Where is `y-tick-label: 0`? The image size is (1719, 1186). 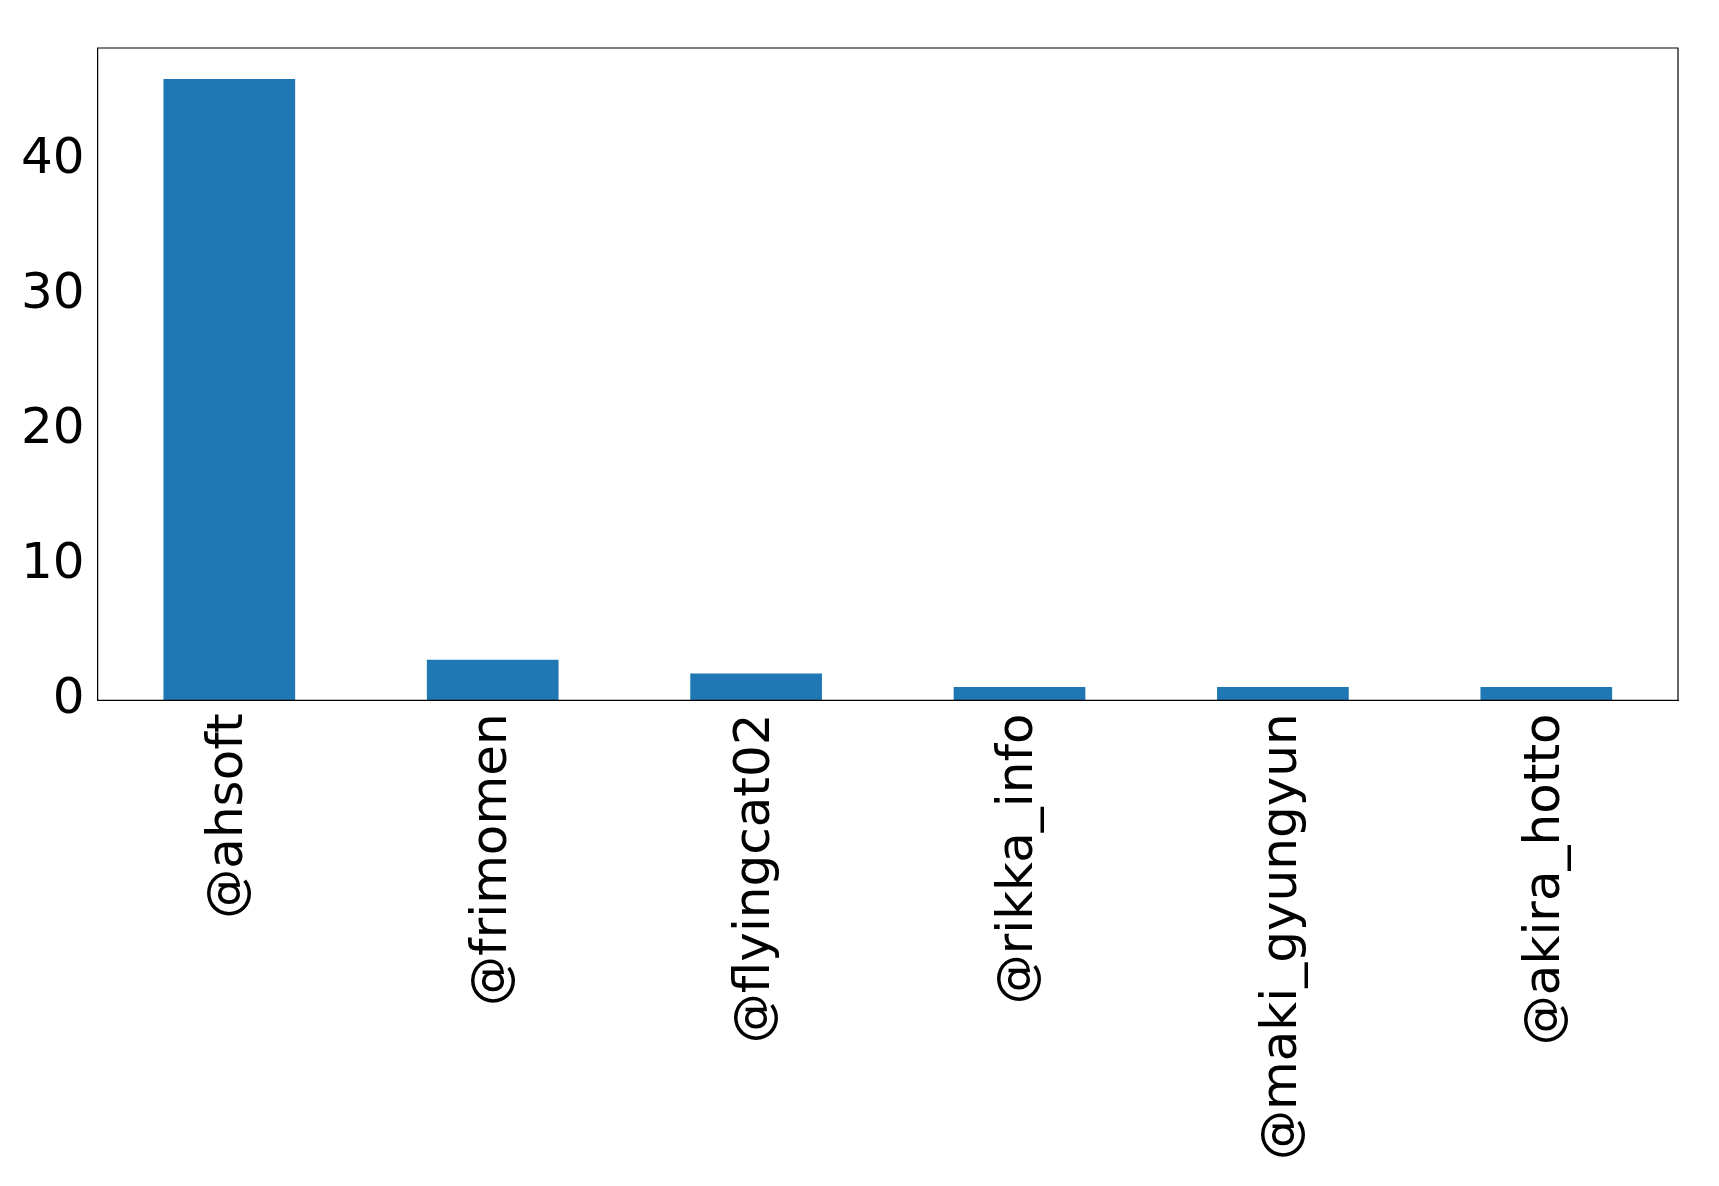
y-tick-label: 0 is located at coordinates (68, 696).